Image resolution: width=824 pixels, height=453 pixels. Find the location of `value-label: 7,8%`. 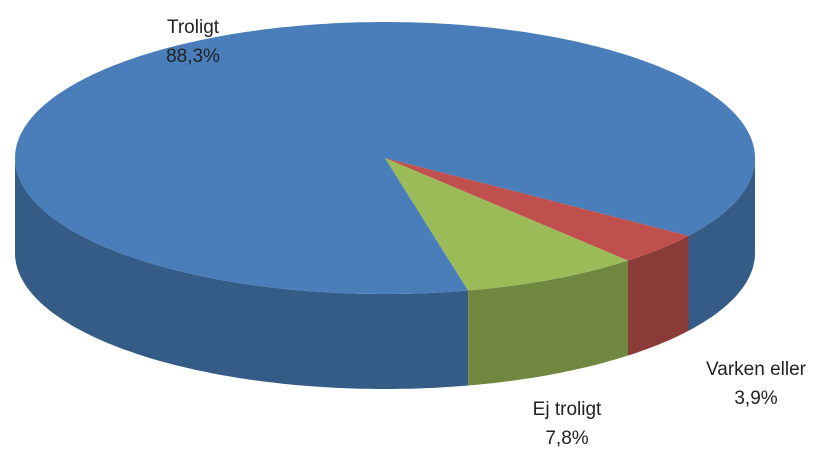

value-label: 7,8% is located at coordinates (566, 438).